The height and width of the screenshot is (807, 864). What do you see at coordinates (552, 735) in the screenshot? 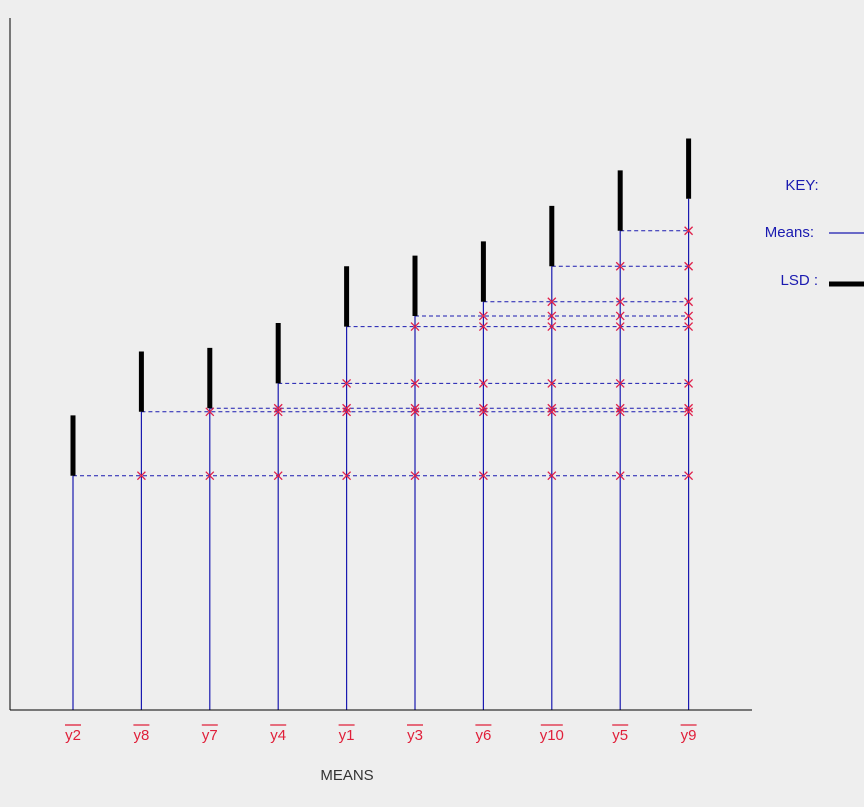
I see `tick-label-y10: y10` at bounding box center [552, 735].